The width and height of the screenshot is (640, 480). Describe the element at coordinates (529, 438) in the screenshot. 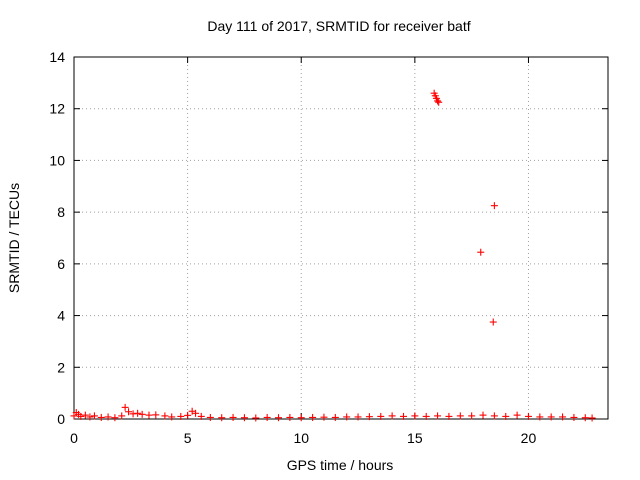

I see `x-tick-label: 20` at that location.